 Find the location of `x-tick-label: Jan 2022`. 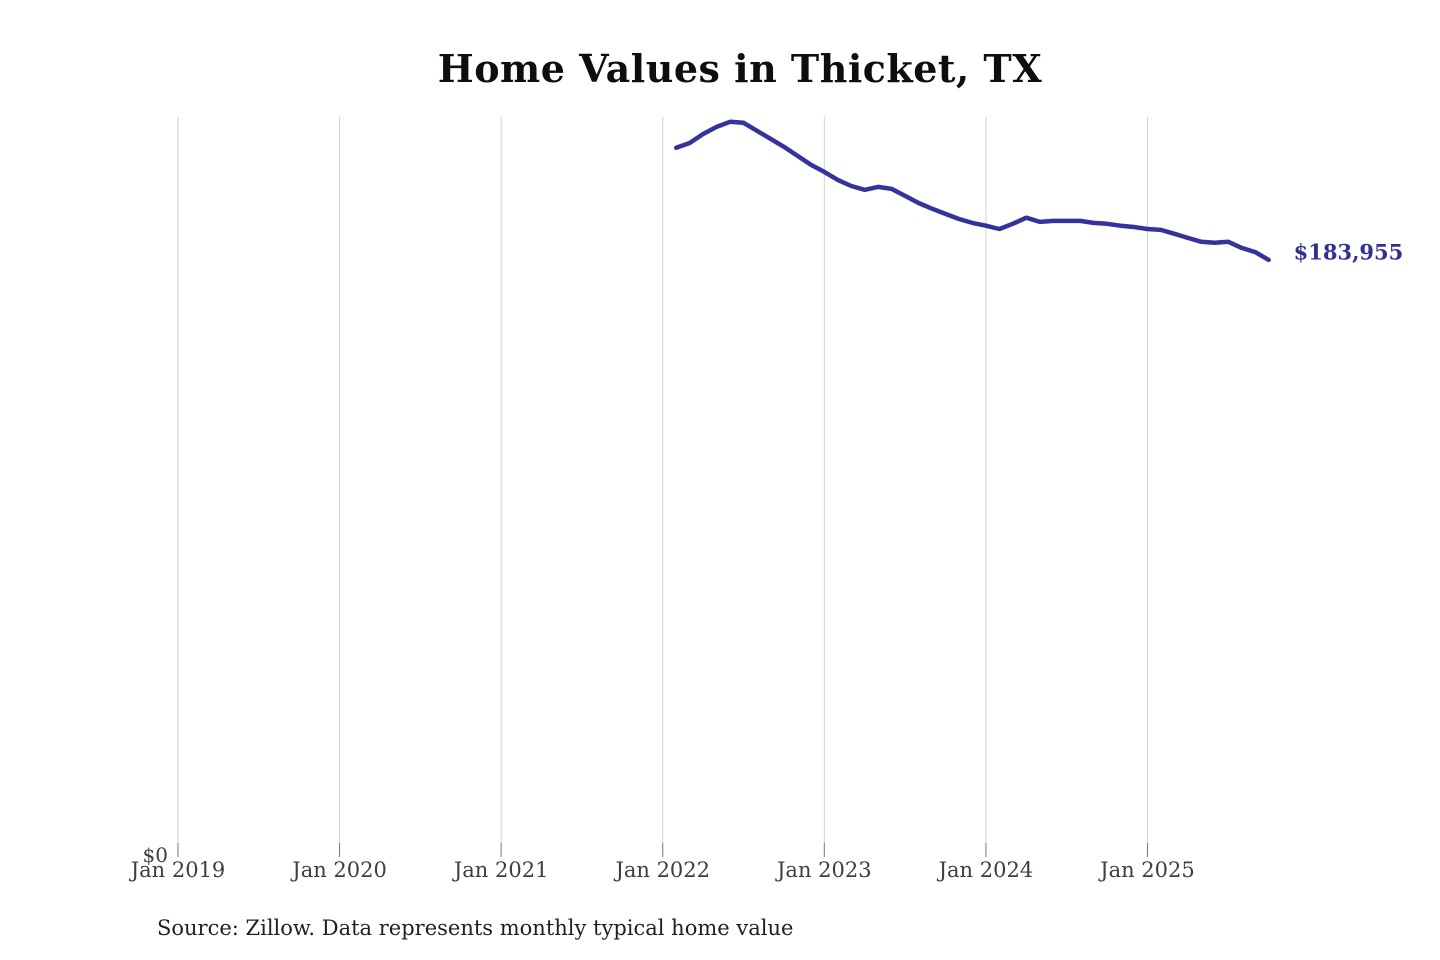

x-tick-label: Jan 2022 is located at coordinates (663, 870).